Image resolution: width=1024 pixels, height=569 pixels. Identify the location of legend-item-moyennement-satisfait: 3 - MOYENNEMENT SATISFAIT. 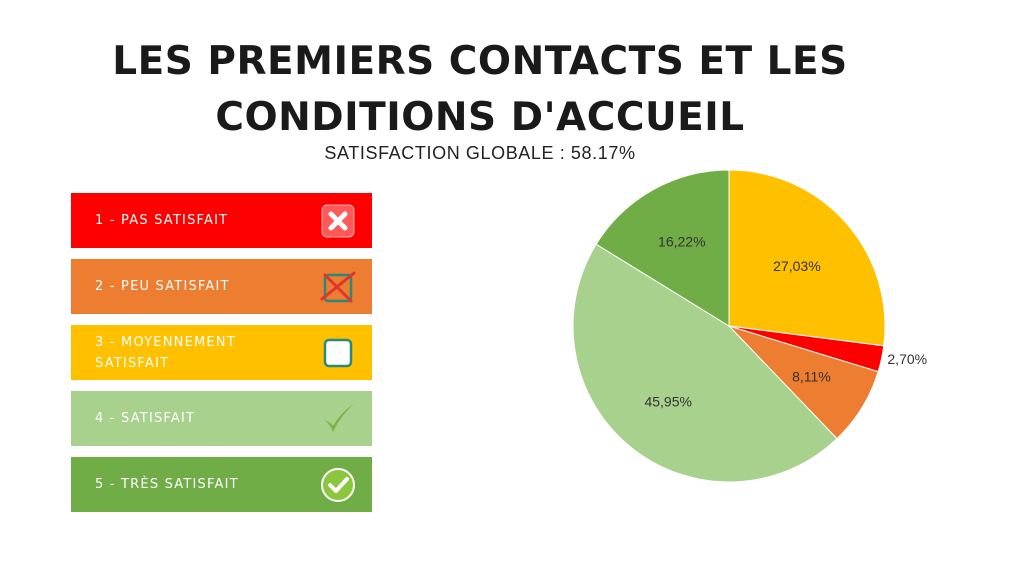
(221, 352).